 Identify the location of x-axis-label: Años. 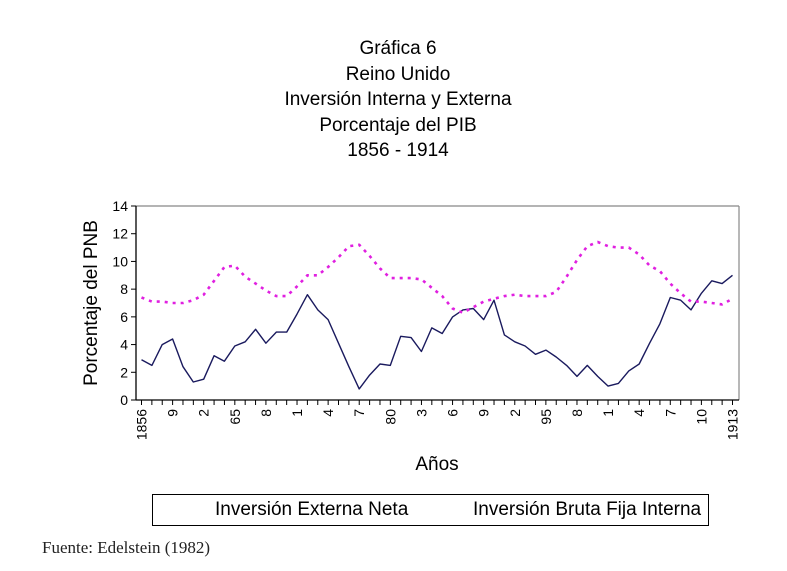
(436, 464).